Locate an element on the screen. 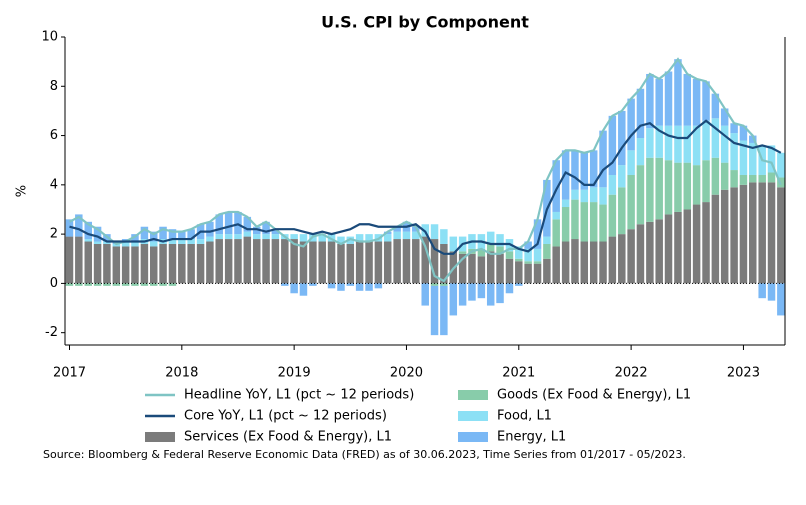 This screenshot has width=806, height=505. x-tick-label: 2020 is located at coordinates (406, 373).